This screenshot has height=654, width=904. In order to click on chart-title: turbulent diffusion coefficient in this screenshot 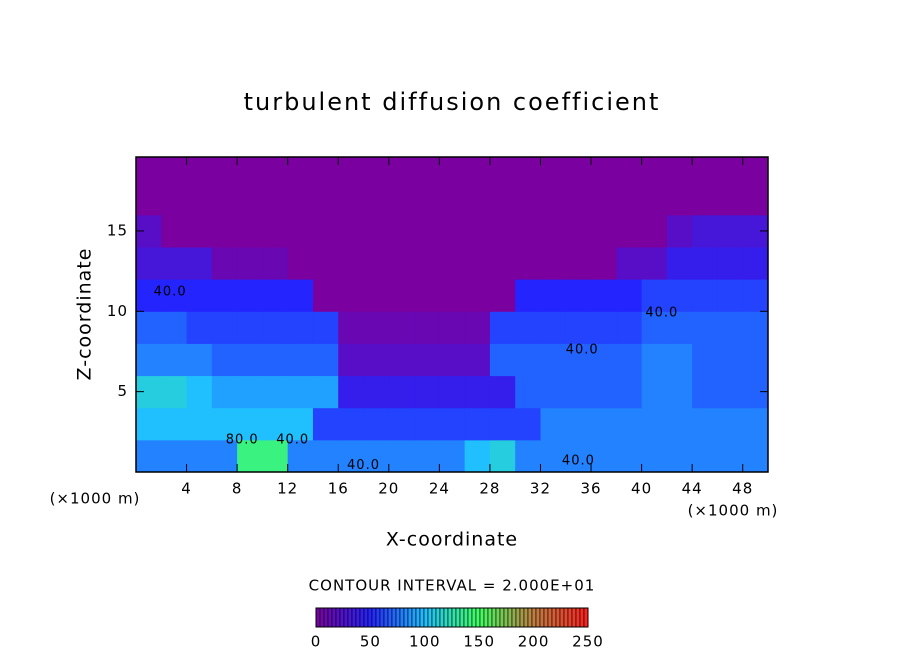, I will do `click(452, 102)`.